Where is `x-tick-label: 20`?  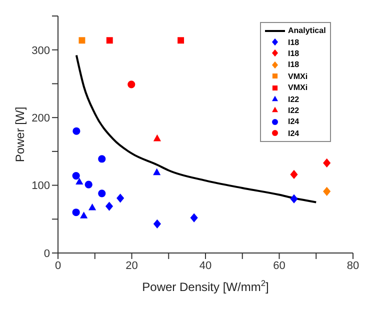 x-tick-label: 20 is located at coordinates (132, 266).